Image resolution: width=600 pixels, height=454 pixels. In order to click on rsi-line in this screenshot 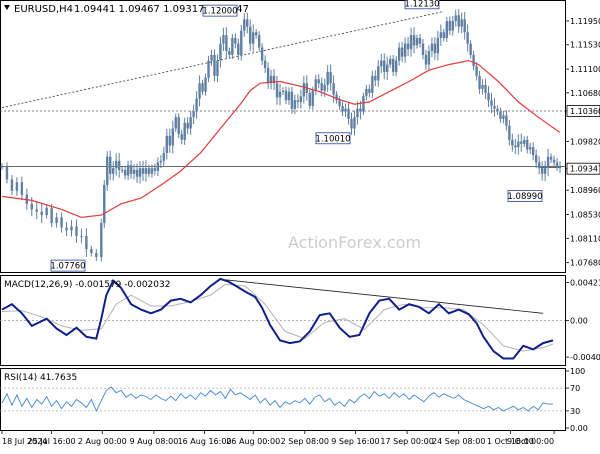, I will do `click(277, 399)`.